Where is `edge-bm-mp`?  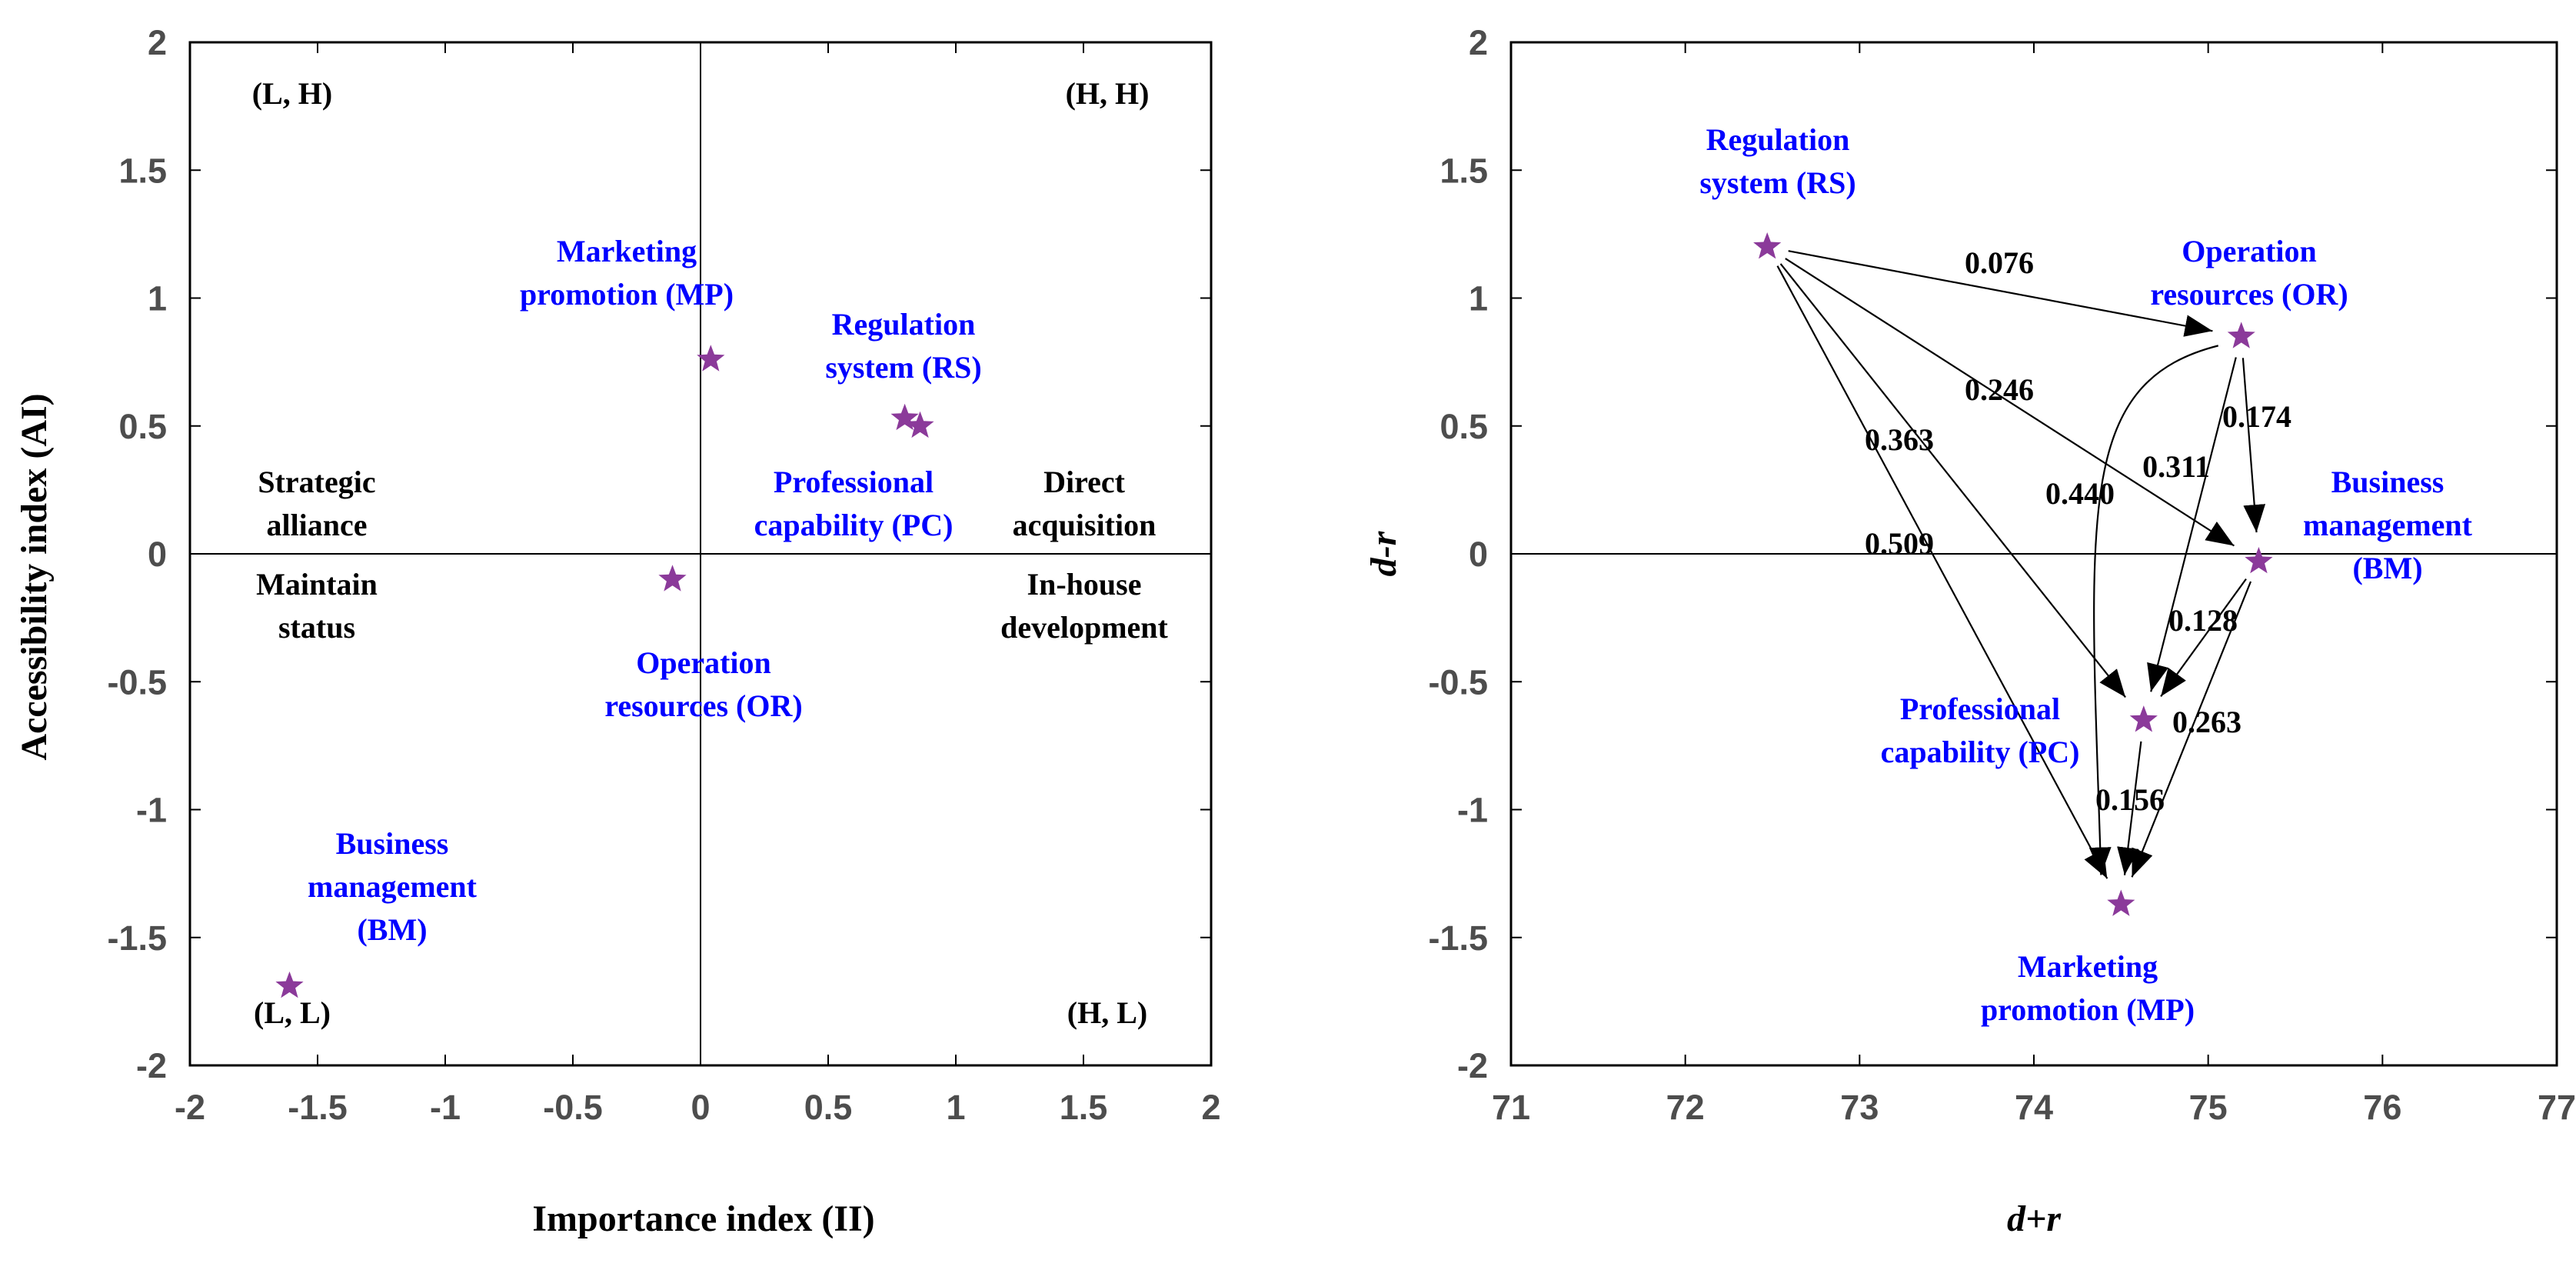
edge-bm-mp is located at coordinates (2191, 730).